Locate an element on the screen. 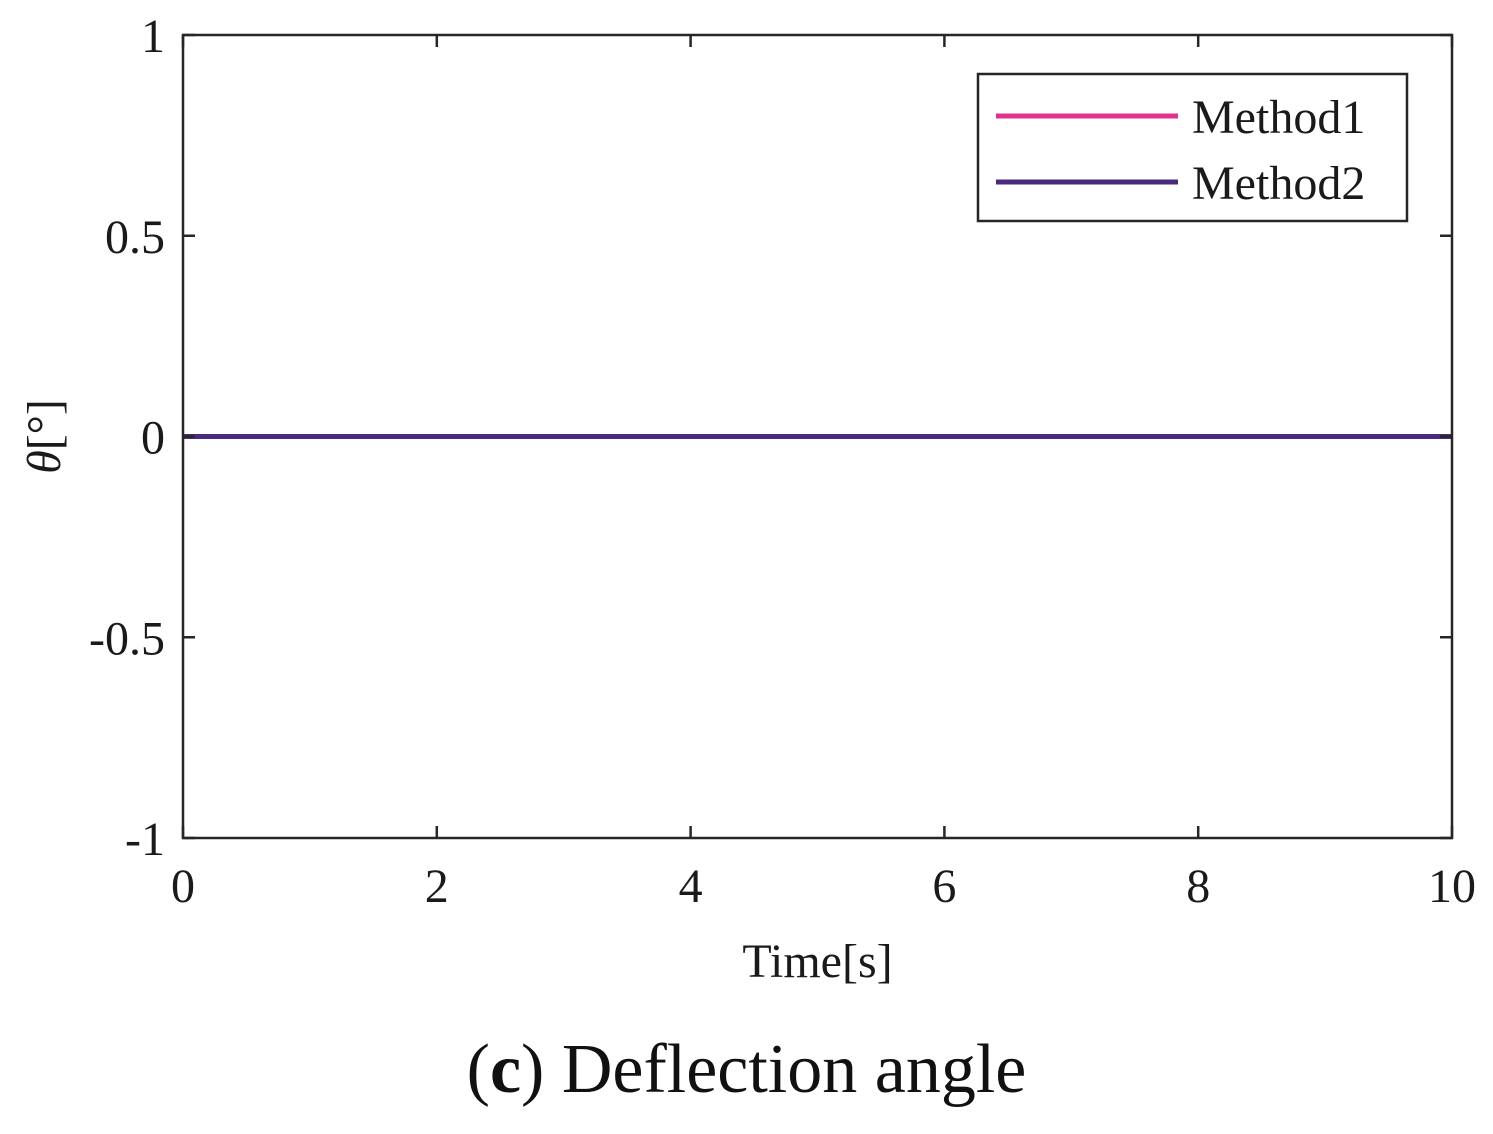  caption-letter: c is located at coordinates (505, 1069).